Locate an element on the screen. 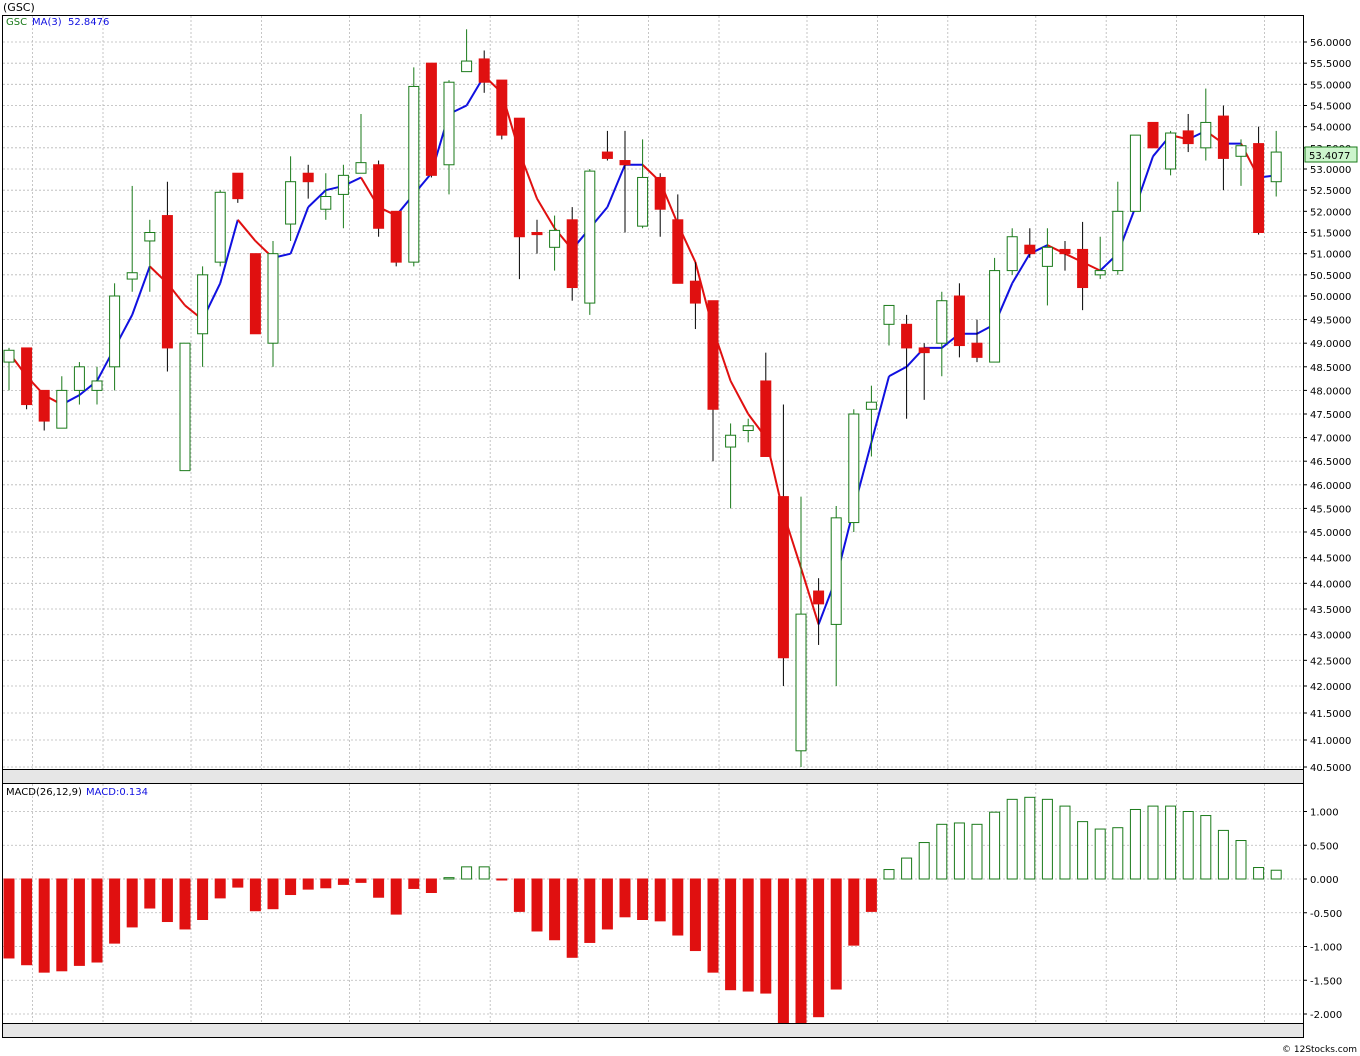  price-tick-label: 49.5000 is located at coordinates (1330, 321).